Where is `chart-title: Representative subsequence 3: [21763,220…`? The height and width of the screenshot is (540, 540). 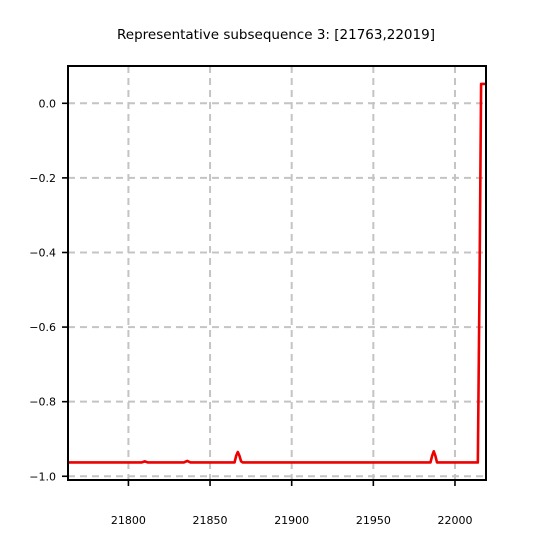
chart-title: Representative subsequence 3: [21763,220… is located at coordinates (276, 35).